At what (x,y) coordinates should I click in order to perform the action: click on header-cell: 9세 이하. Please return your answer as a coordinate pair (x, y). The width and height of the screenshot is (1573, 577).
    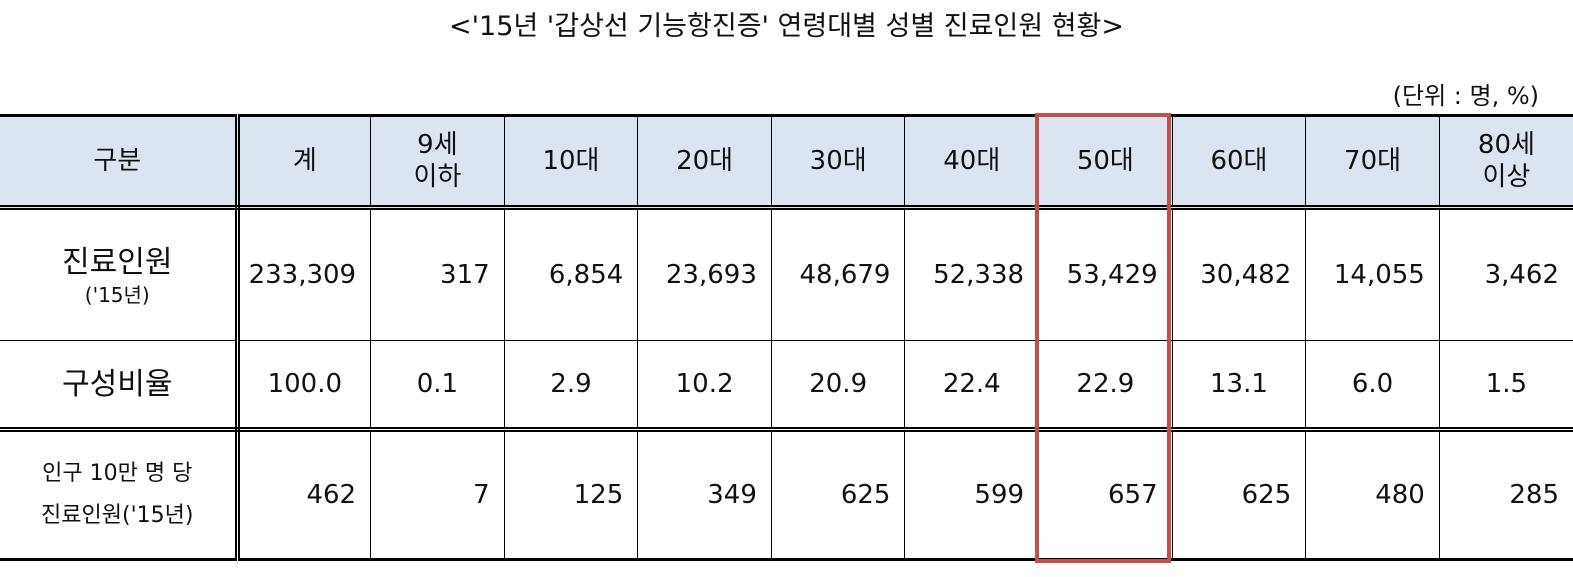
    Looking at the image, I should click on (437, 162).